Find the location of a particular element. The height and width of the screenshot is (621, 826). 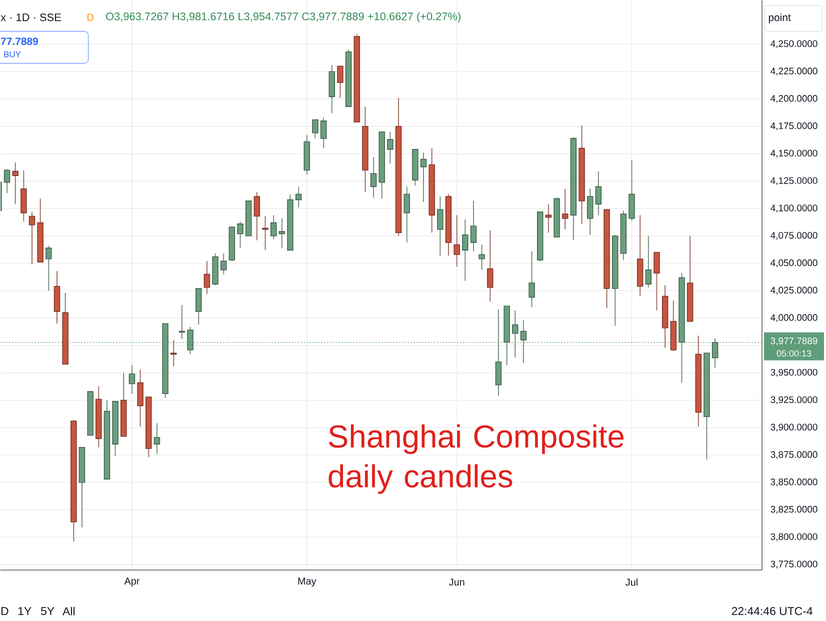

x-tick-label: May is located at coordinates (307, 582).